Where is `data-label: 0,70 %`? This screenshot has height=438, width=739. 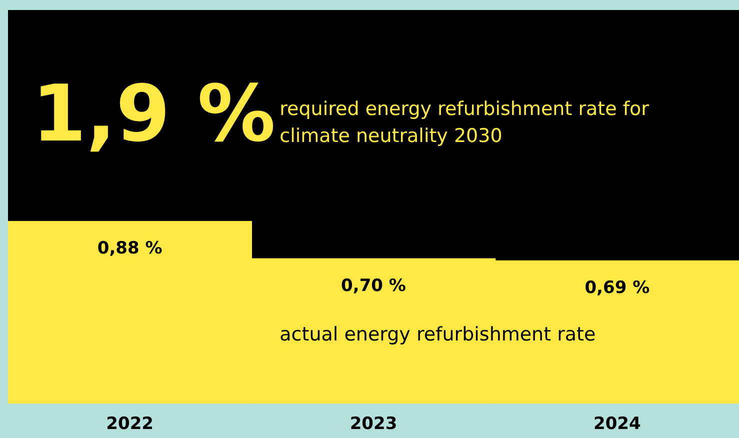 data-label: 0,70 % is located at coordinates (373, 286).